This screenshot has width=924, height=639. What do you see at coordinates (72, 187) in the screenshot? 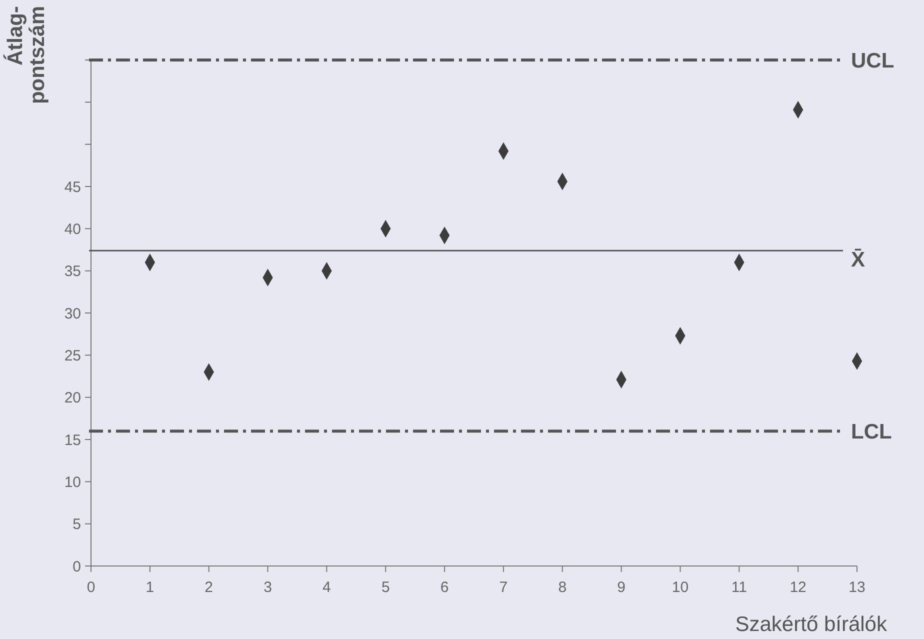
I see `y-tick-label: 45` at bounding box center [72, 187].